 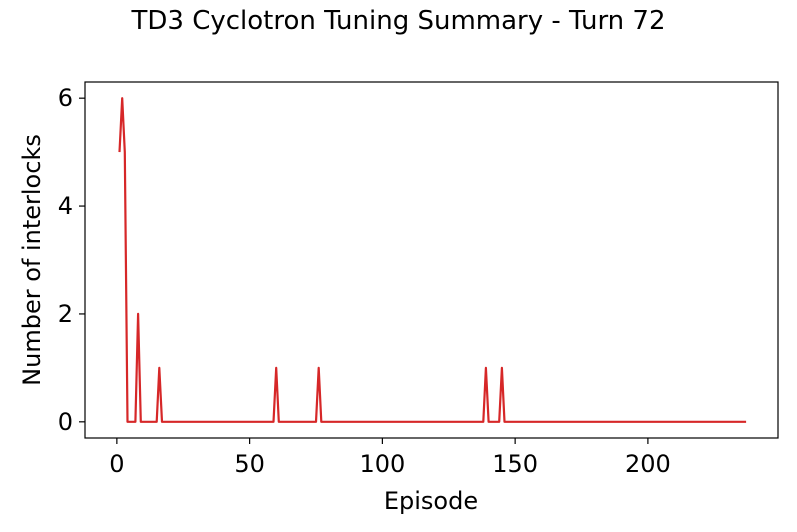 I want to click on chart-title: TD3 Cyclotron Tuning Summary - Turn 72, so click(x=398, y=21).